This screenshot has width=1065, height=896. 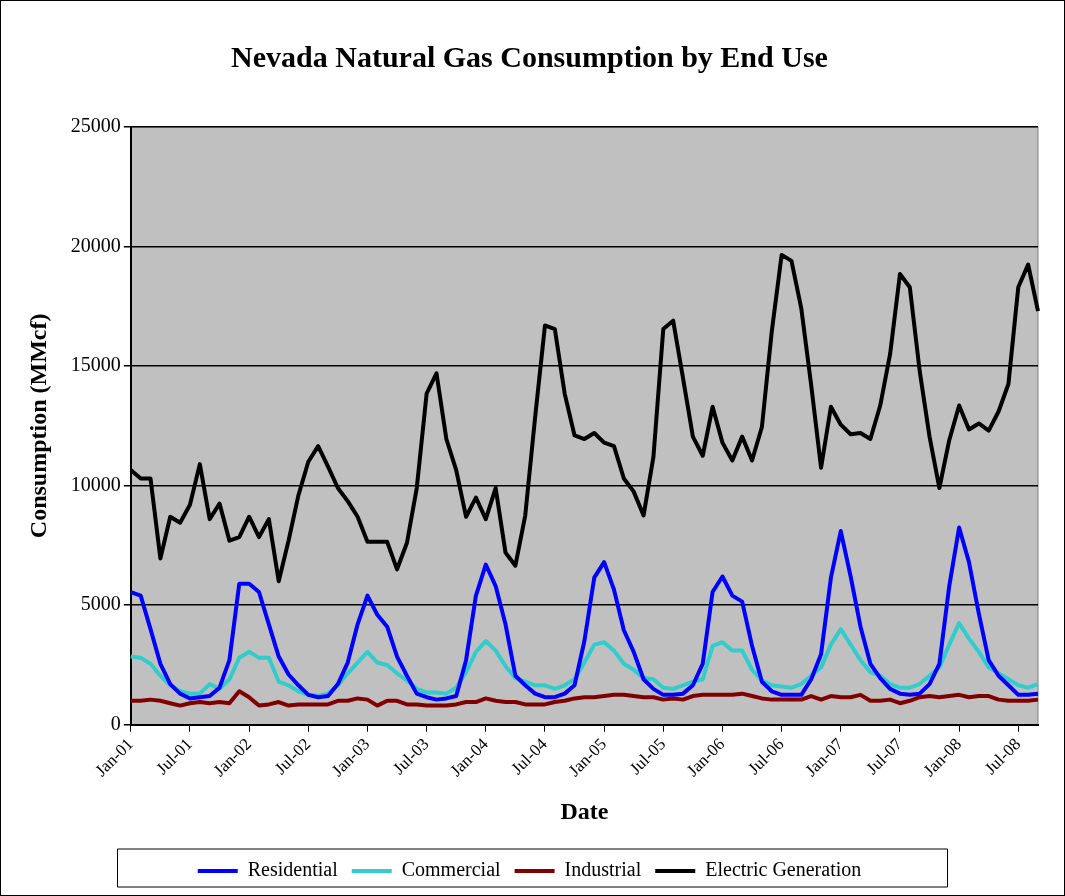 What do you see at coordinates (529, 56) in the screenshot?
I see `chart-title: Nevada Natural Gas Consumption by End Use` at bounding box center [529, 56].